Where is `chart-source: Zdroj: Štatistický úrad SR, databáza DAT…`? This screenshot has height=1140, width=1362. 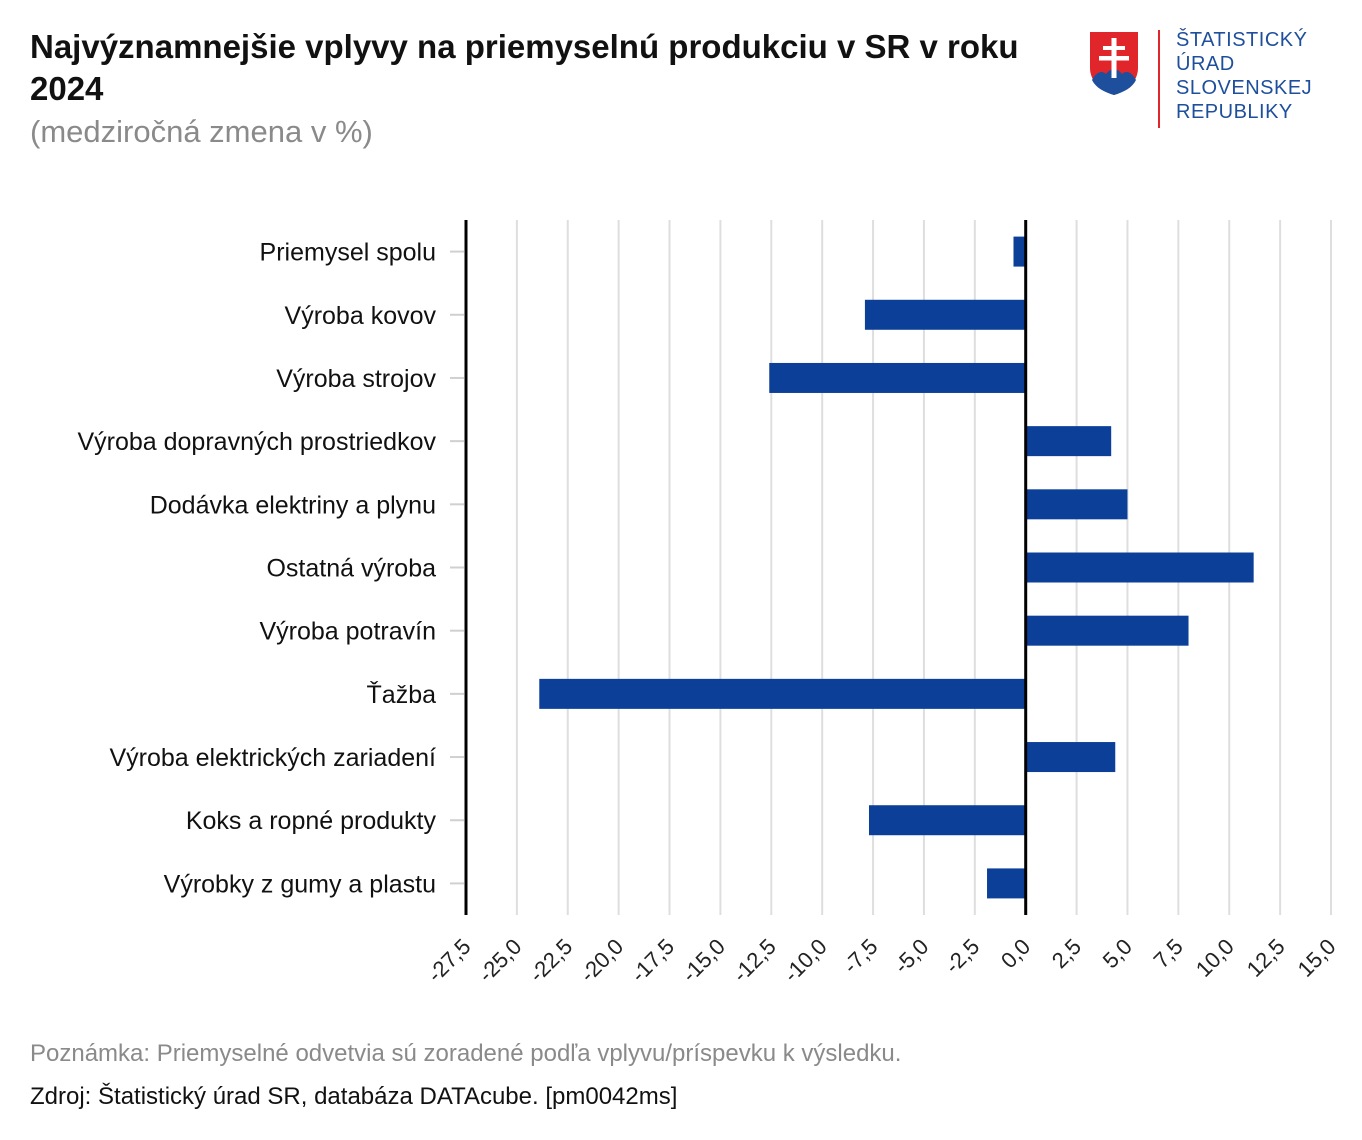
chart-source: Zdroj: Štatistický úrad SR, databáza DAT… is located at coordinates (354, 1096).